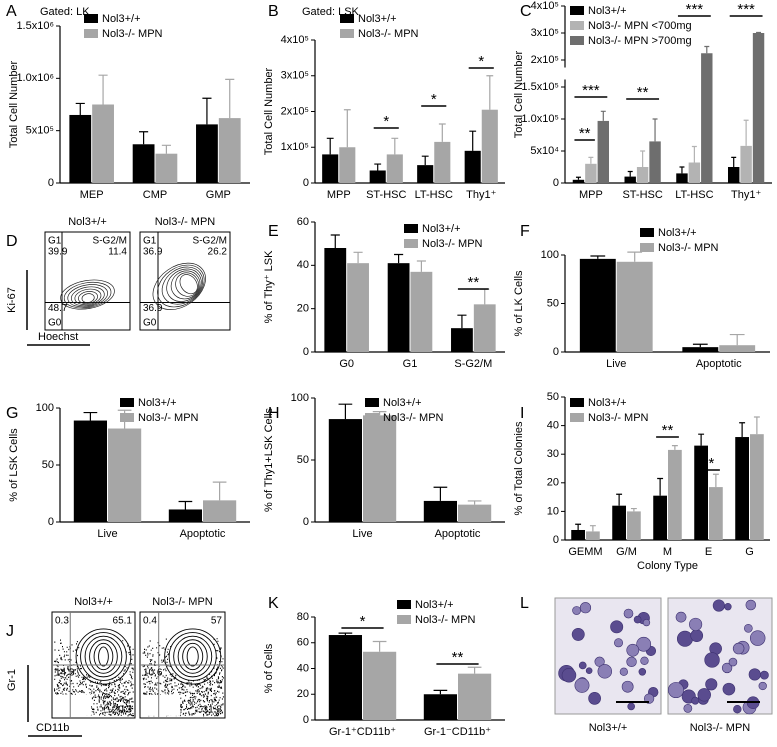  Describe the element at coordinates (10, 631) in the screenshot. I see `panel-letter: J` at that location.